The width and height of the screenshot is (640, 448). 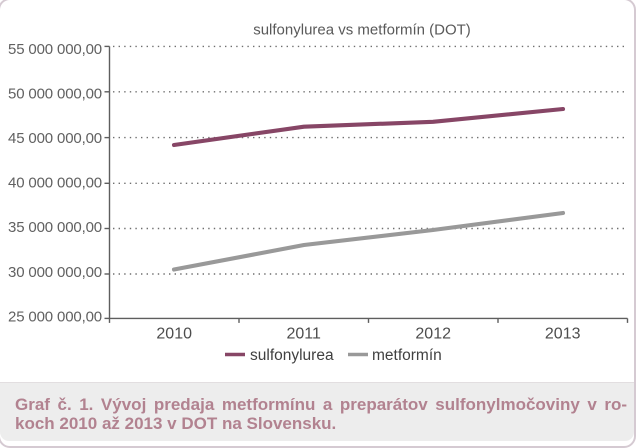 I want to click on svg-text: sulfonylurea, so click(x=292, y=355).